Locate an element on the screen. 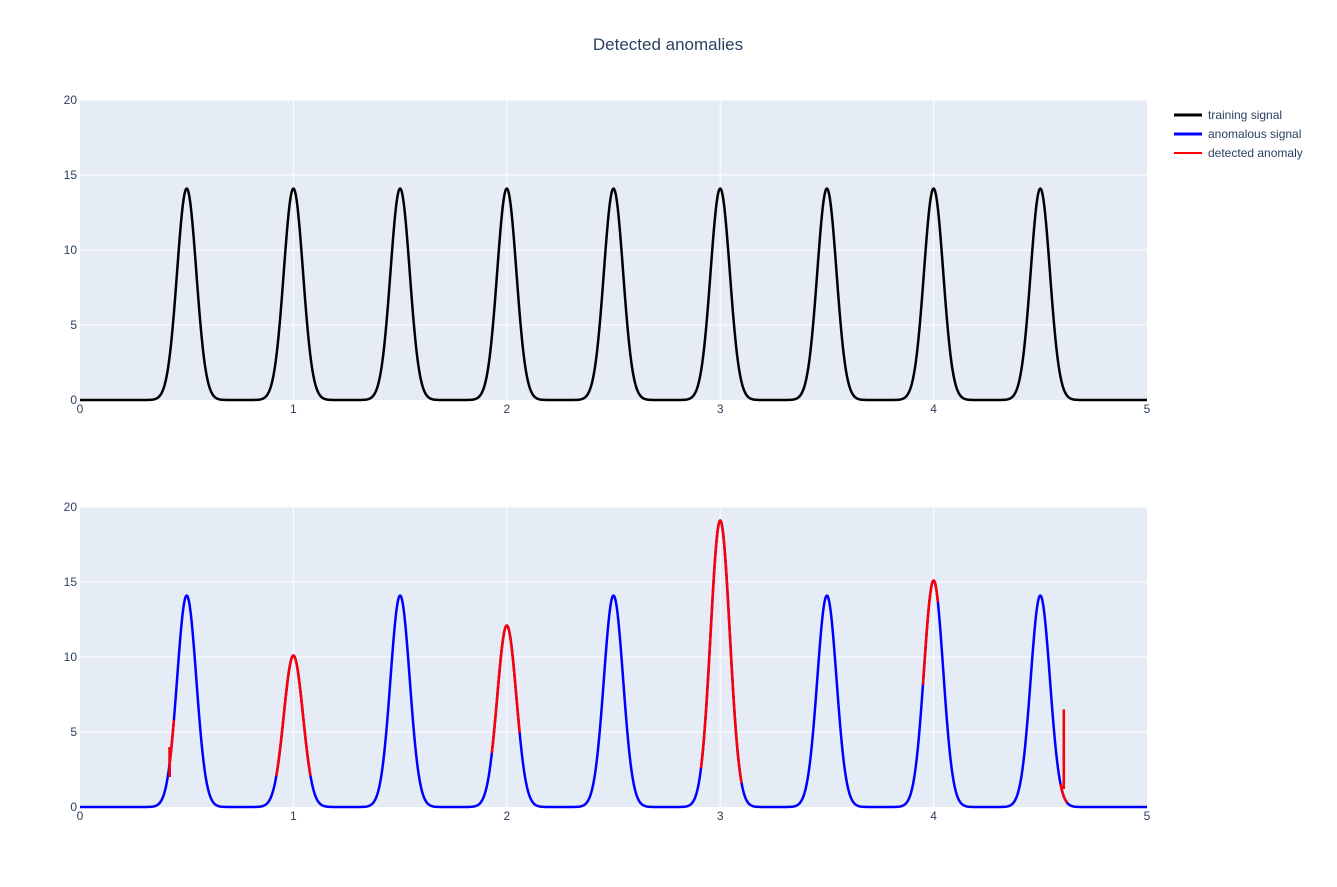 This screenshot has width=1337, height=887. legend-item: training signal is located at coordinates (1228, 115).